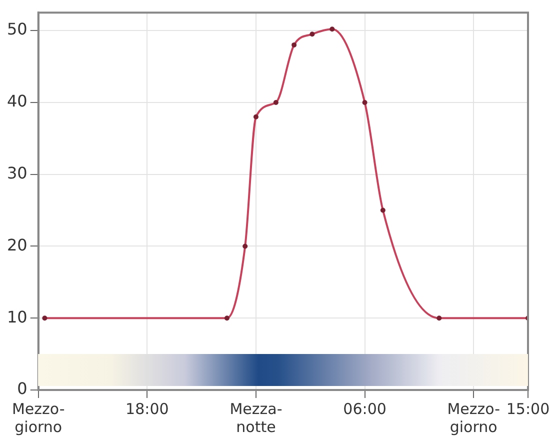 Image resolution: width=558 pixels, height=444 pixels. I want to click on y-tick-label: 50, so click(17, 29).